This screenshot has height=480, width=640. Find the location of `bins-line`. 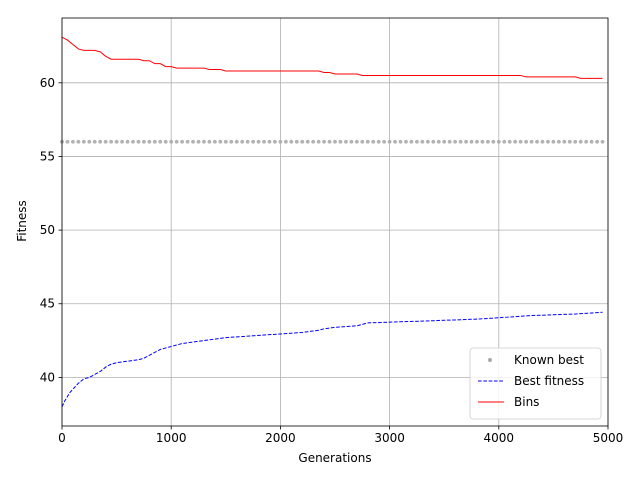

bins-line is located at coordinates (332, 57).